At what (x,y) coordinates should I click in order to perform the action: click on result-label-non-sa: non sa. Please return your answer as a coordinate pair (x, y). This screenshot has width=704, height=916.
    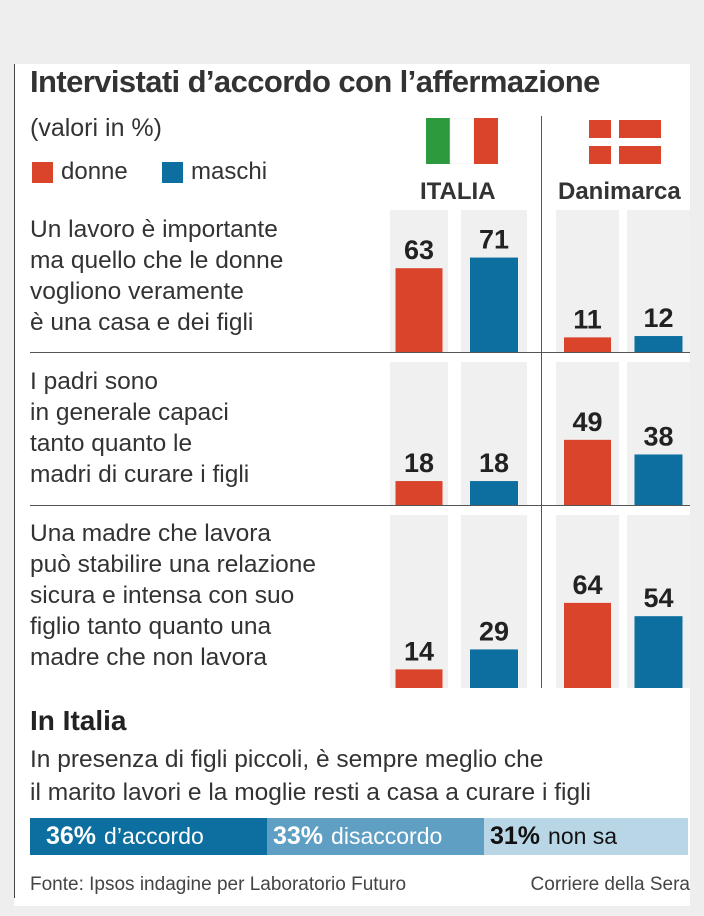
    Looking at the image, I should click on (583, 836).